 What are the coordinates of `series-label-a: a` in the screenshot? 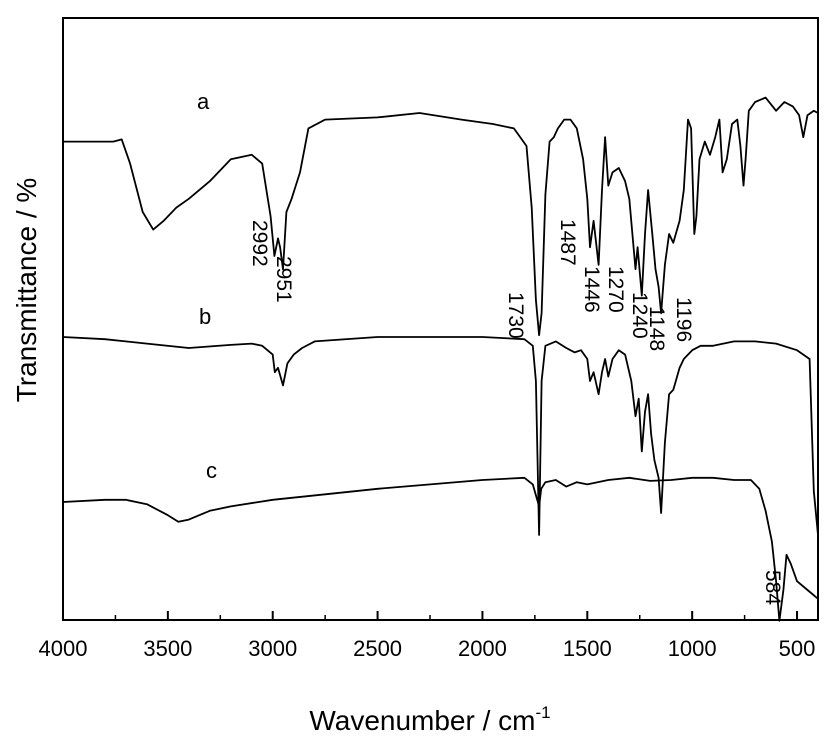 It's located at (203, 101).